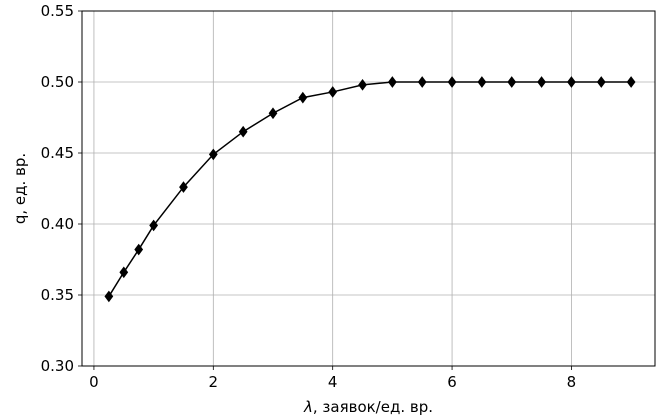 The height and width of the screenshot is (420, 662). What do you see at coordinates (61, 188) in the screenshot?
I see `y-axis: 0.30 0.35 0.40 0.45 0.50 0.55` at bounding box center [61, 188].